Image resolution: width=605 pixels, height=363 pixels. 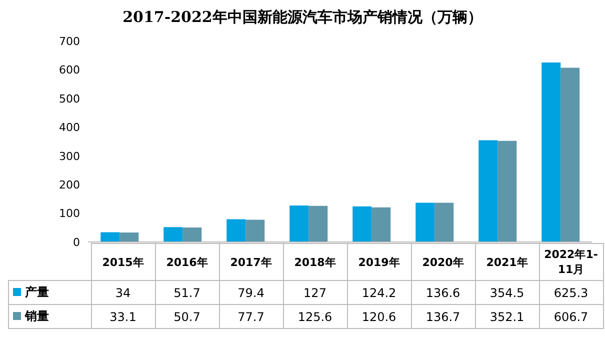 What do you see at coordinates (69, 127) in the screenshot?
I see `y-tick-label: 400` at bounding box center [69, 127].